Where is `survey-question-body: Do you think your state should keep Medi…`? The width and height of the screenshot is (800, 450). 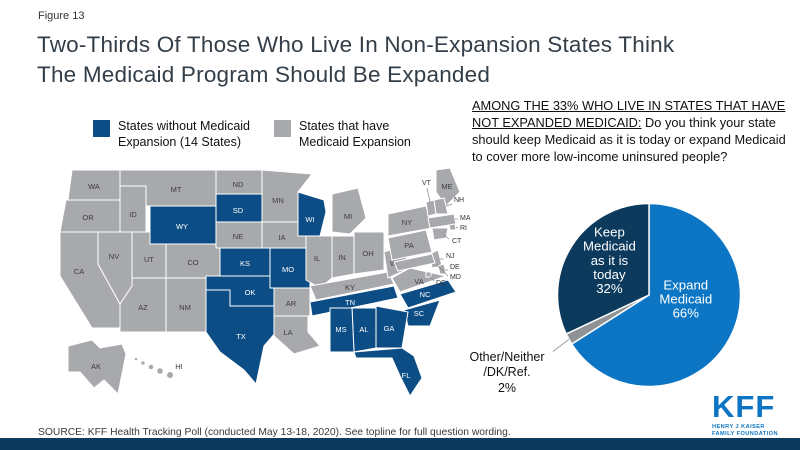
survey-question-body: Do you think your state should keep Medi… is located at coordinates (629, 139).